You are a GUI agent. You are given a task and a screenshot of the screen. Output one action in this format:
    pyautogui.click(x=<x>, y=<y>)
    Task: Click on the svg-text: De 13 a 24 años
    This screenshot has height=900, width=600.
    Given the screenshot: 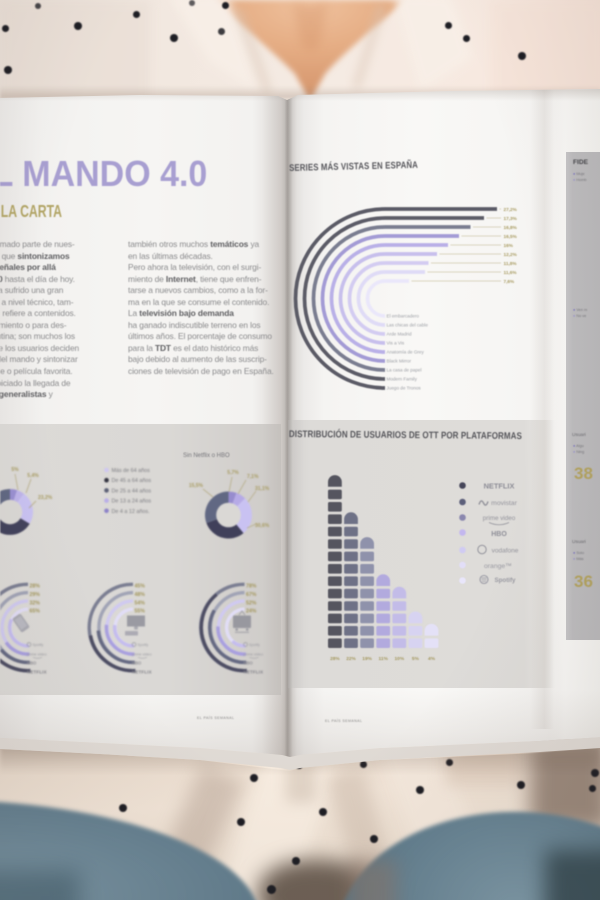 What is the action you would take?
    pyautogui.click(x=132, y=502)
    